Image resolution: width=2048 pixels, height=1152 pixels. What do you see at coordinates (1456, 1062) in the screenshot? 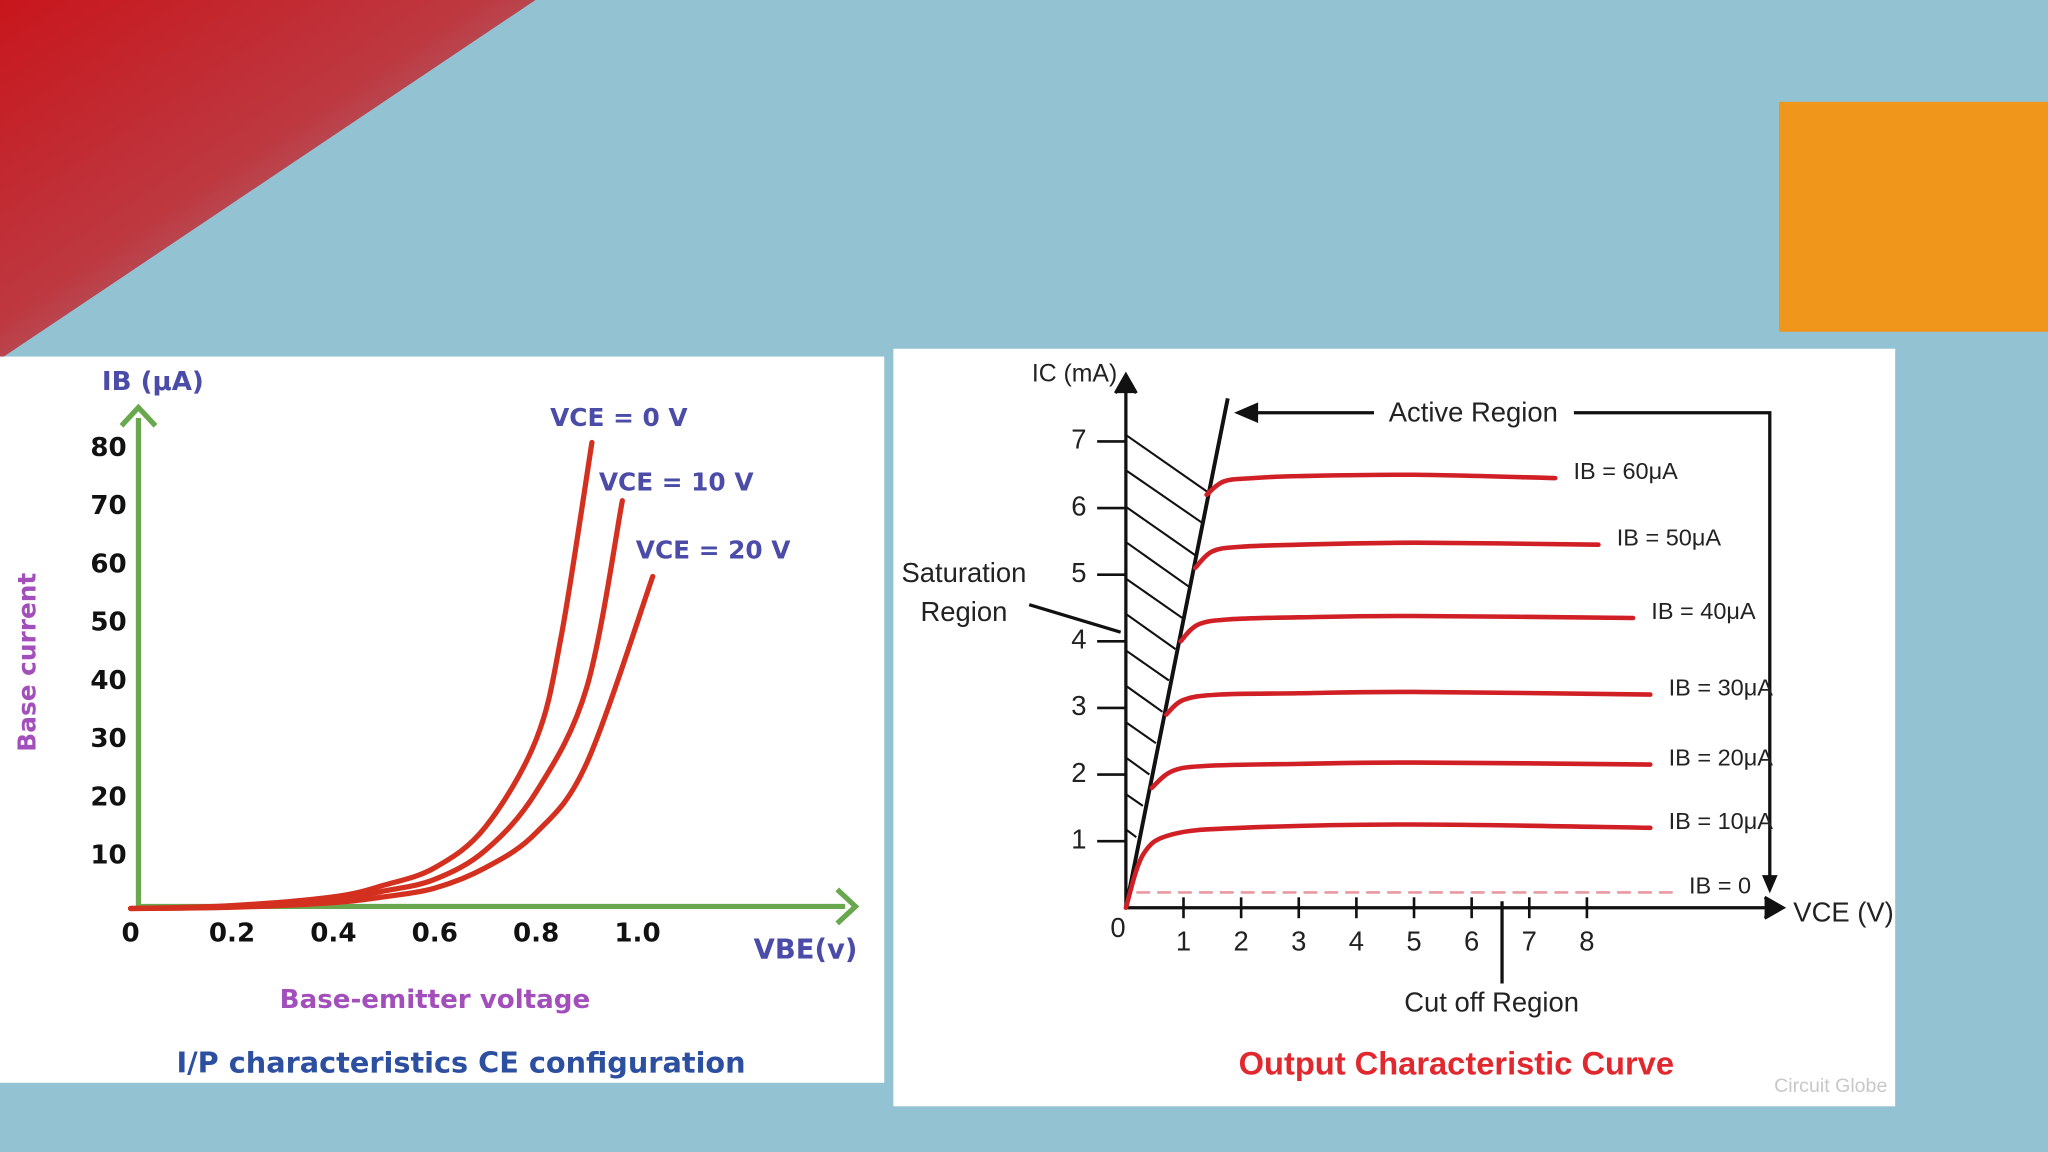
I see `chart-title: Output Characteristic Curve` at bounding box center [1456, 1062].